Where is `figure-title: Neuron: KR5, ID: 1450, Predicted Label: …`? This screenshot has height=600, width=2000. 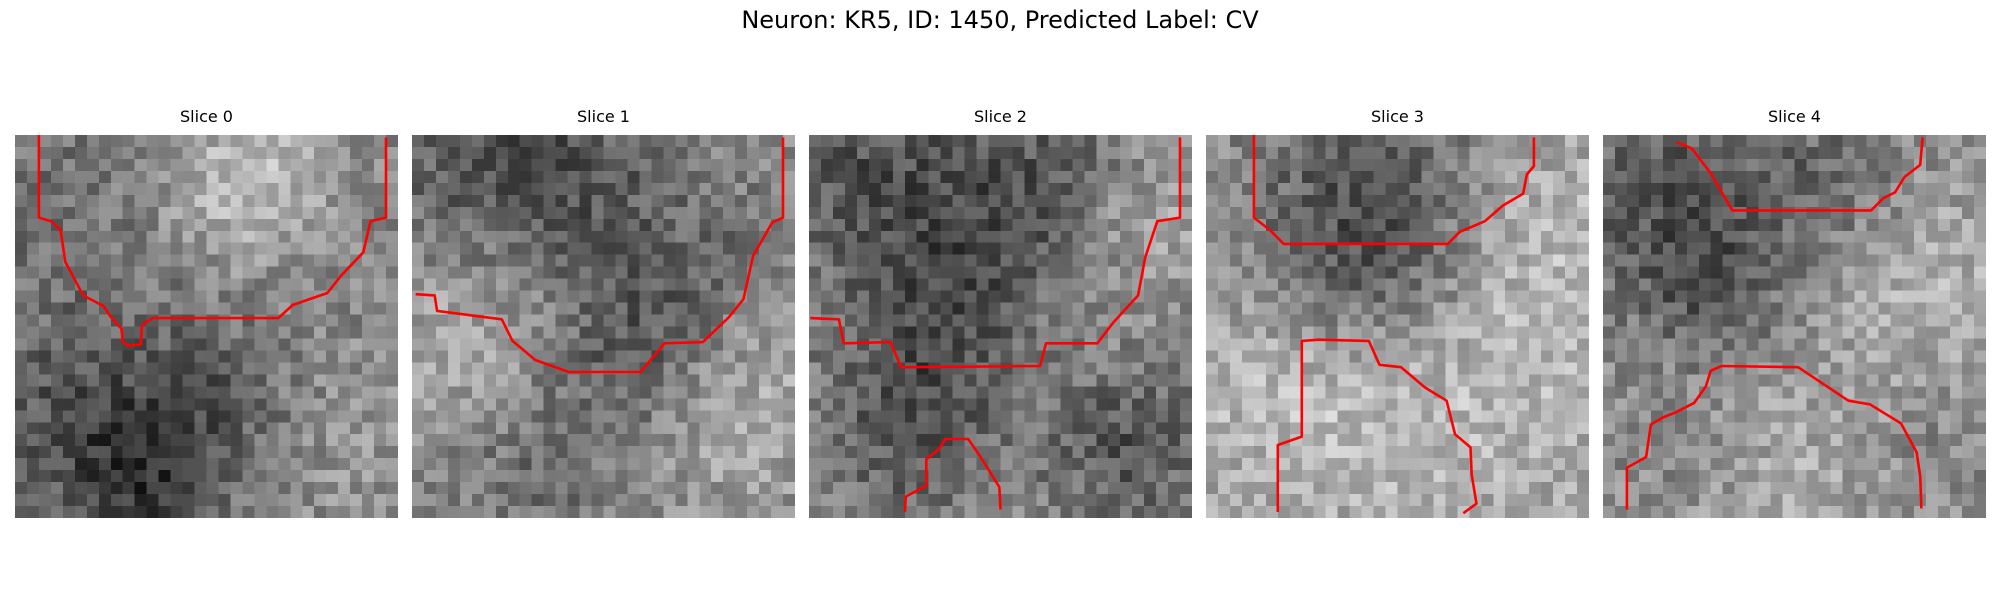
figure-title: Neuron: KR5, ID: 1450, Predicted Label: … is located at coordinates (1000, 20).